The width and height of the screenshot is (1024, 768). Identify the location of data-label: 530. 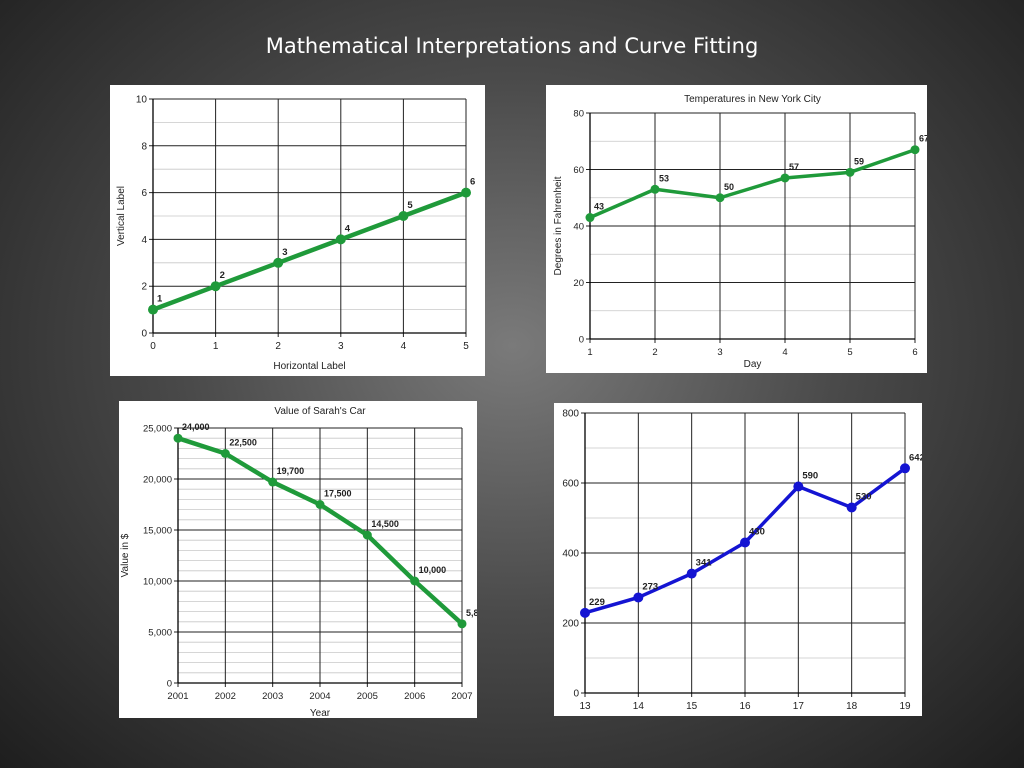
(864, 497).